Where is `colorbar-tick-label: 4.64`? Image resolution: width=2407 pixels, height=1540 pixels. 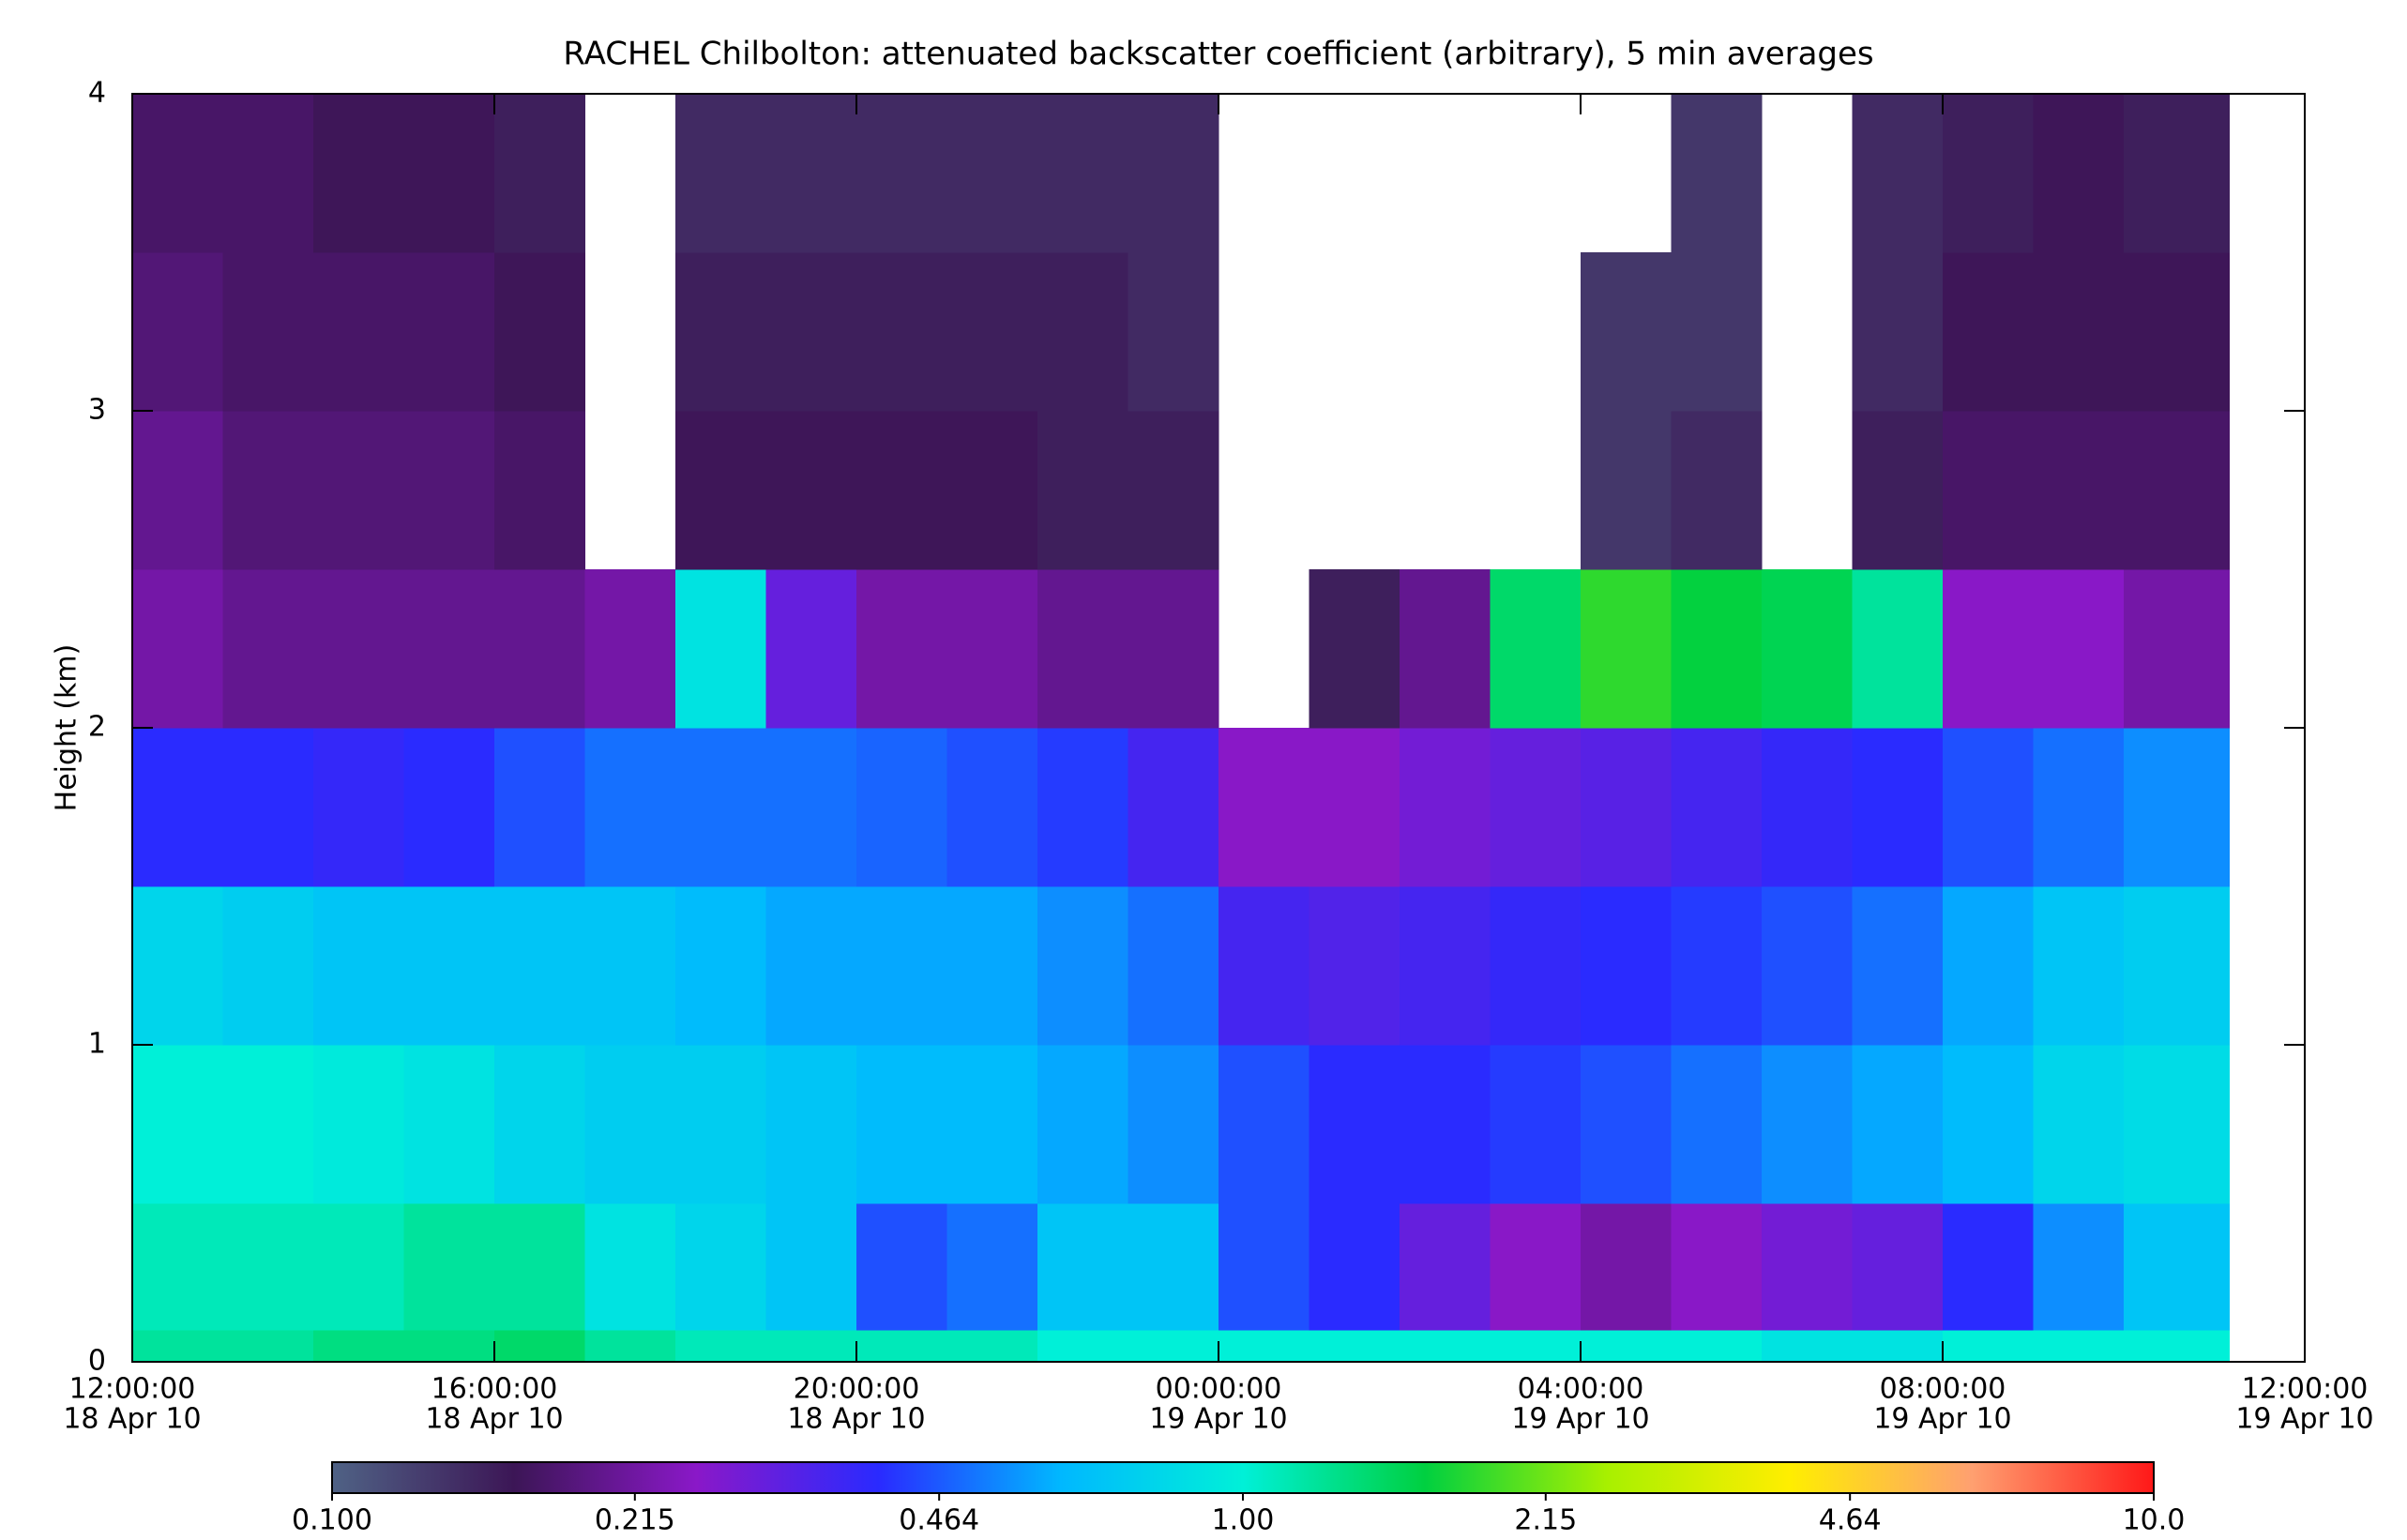 colorbar-tick-label: 4.64 is located at coordinates (1850, 1520).